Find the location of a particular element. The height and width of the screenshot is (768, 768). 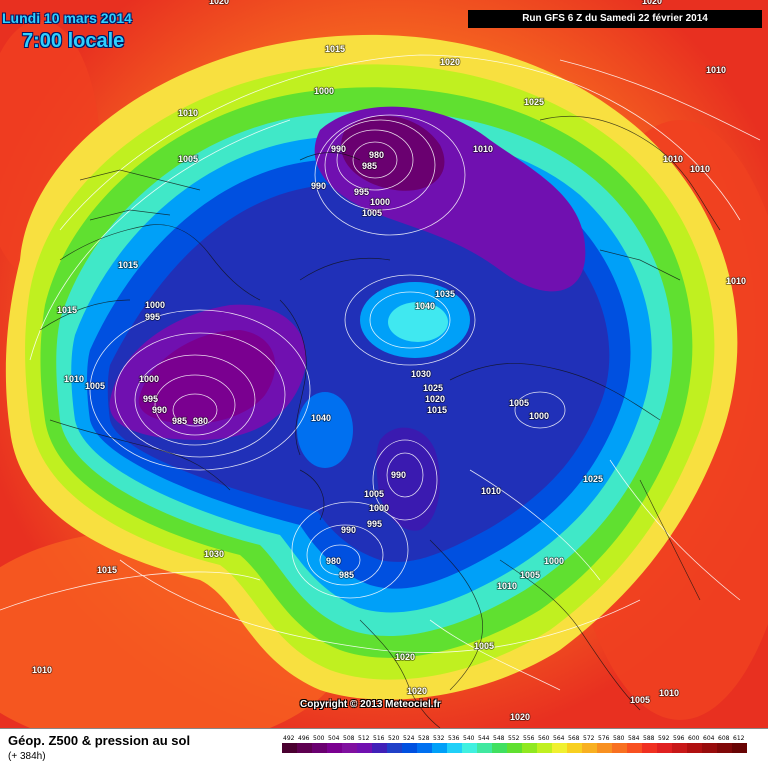

legend-tick-label: 528 is located at coordinates (424, 738).